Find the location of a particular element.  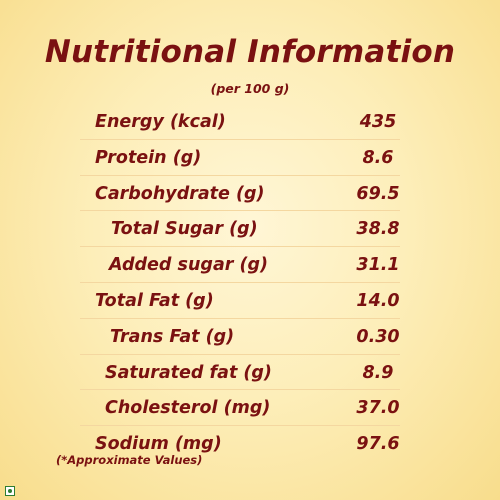

page-subtitle: (per 100 g) is located at coordinates (250, 88).